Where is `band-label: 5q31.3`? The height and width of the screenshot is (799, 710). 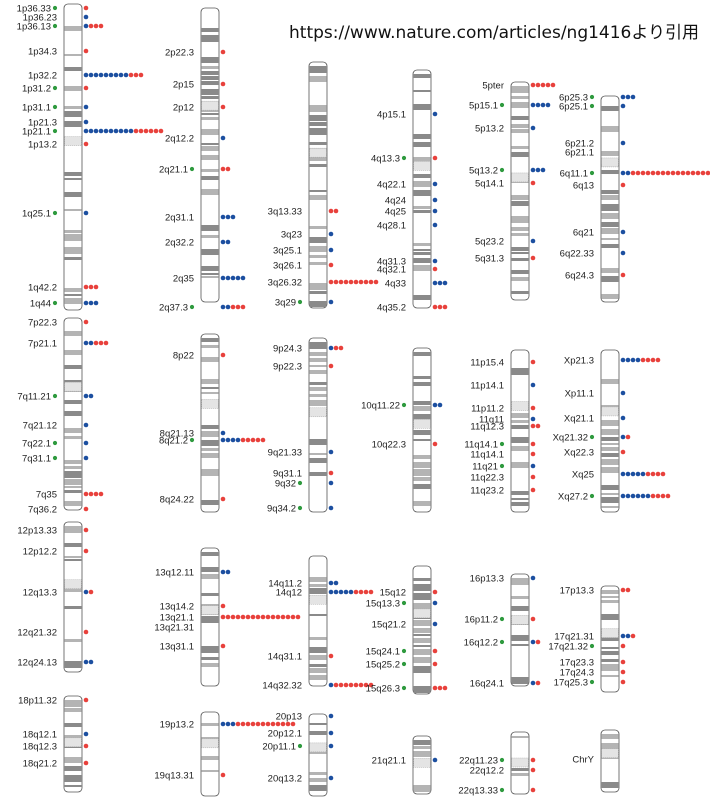 band-label: 5q31.3 is located at coordinates (489, 258).